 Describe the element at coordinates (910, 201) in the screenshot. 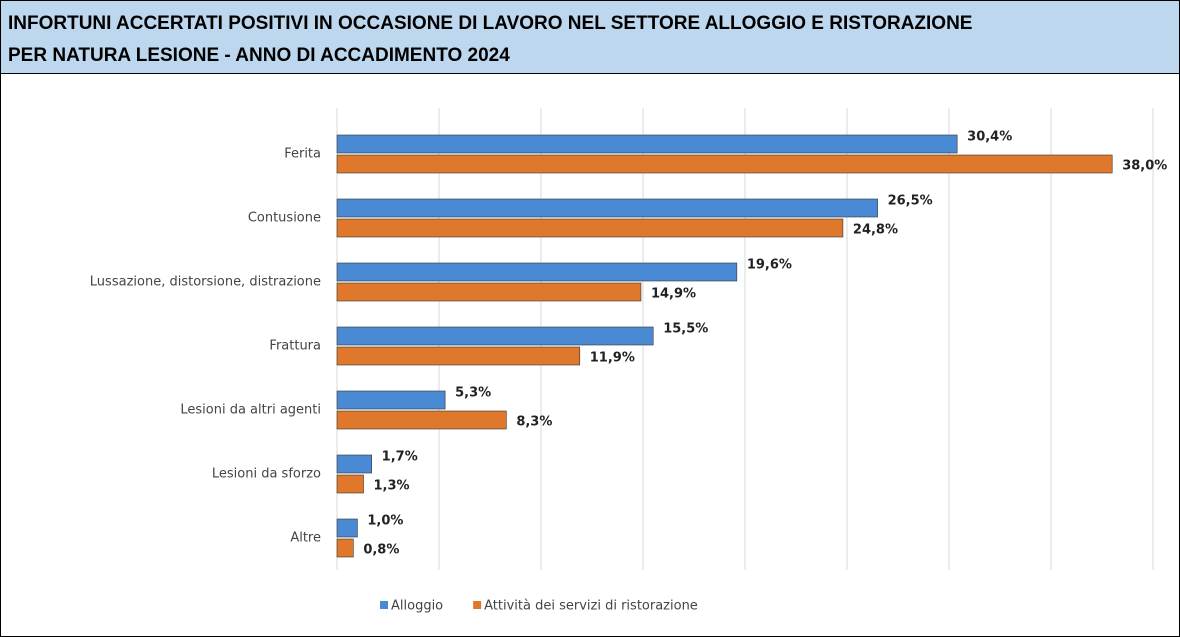

I see `value-label: 26,5%` at that location.